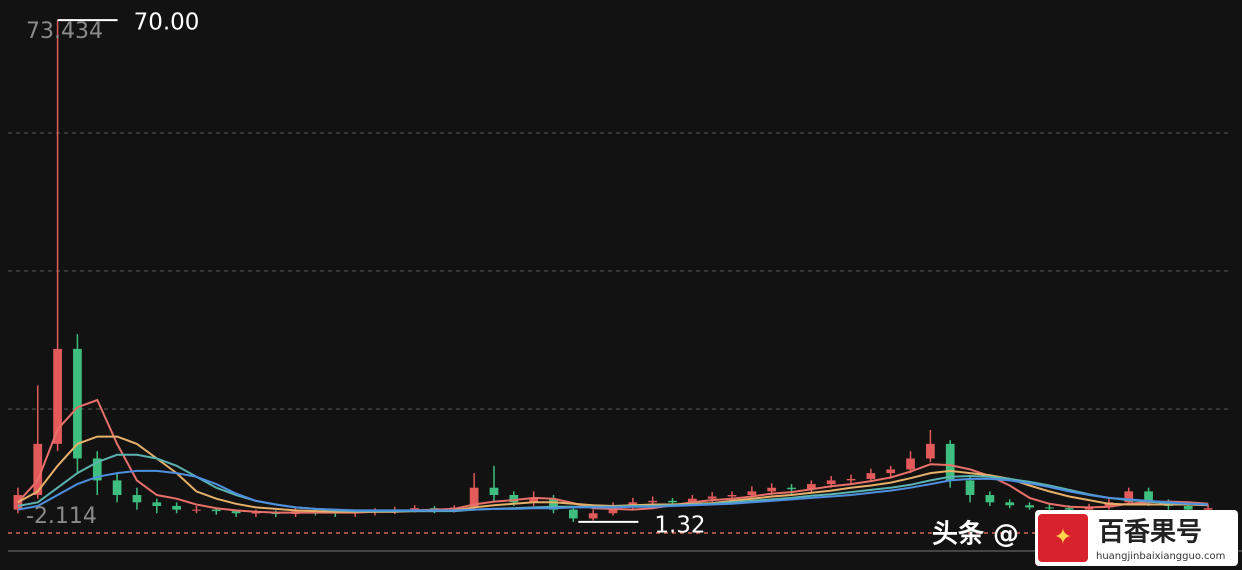  Describe the element at coordinates (975, 535) in the screenshot. I see `watermark-prefix: 头条 @` at that location.